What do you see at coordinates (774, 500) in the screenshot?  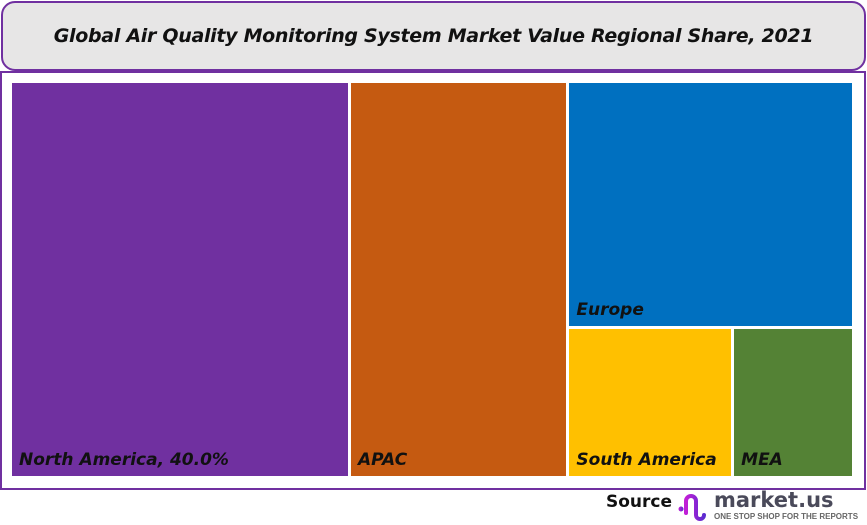 I see `logo-text: market.us` at bounding box center [774, 500].